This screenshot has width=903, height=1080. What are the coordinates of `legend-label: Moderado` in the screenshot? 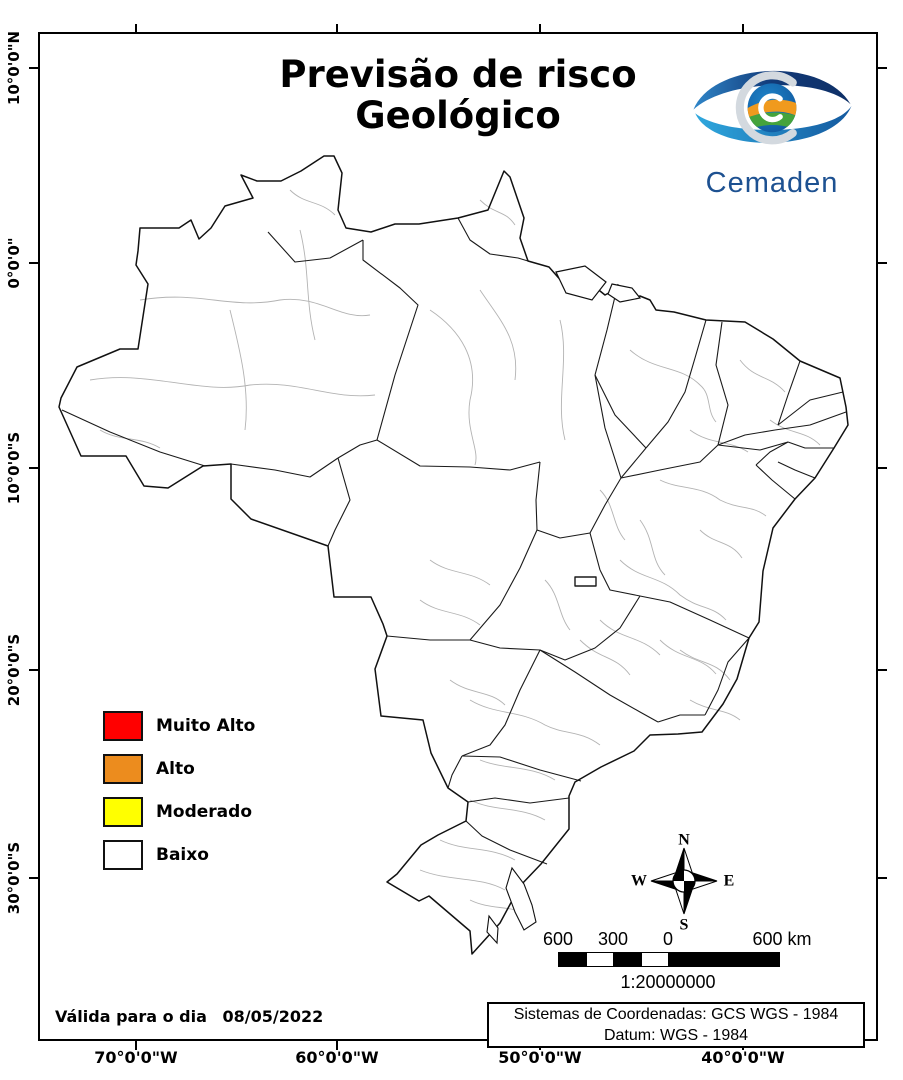 It's located at (204, 812).